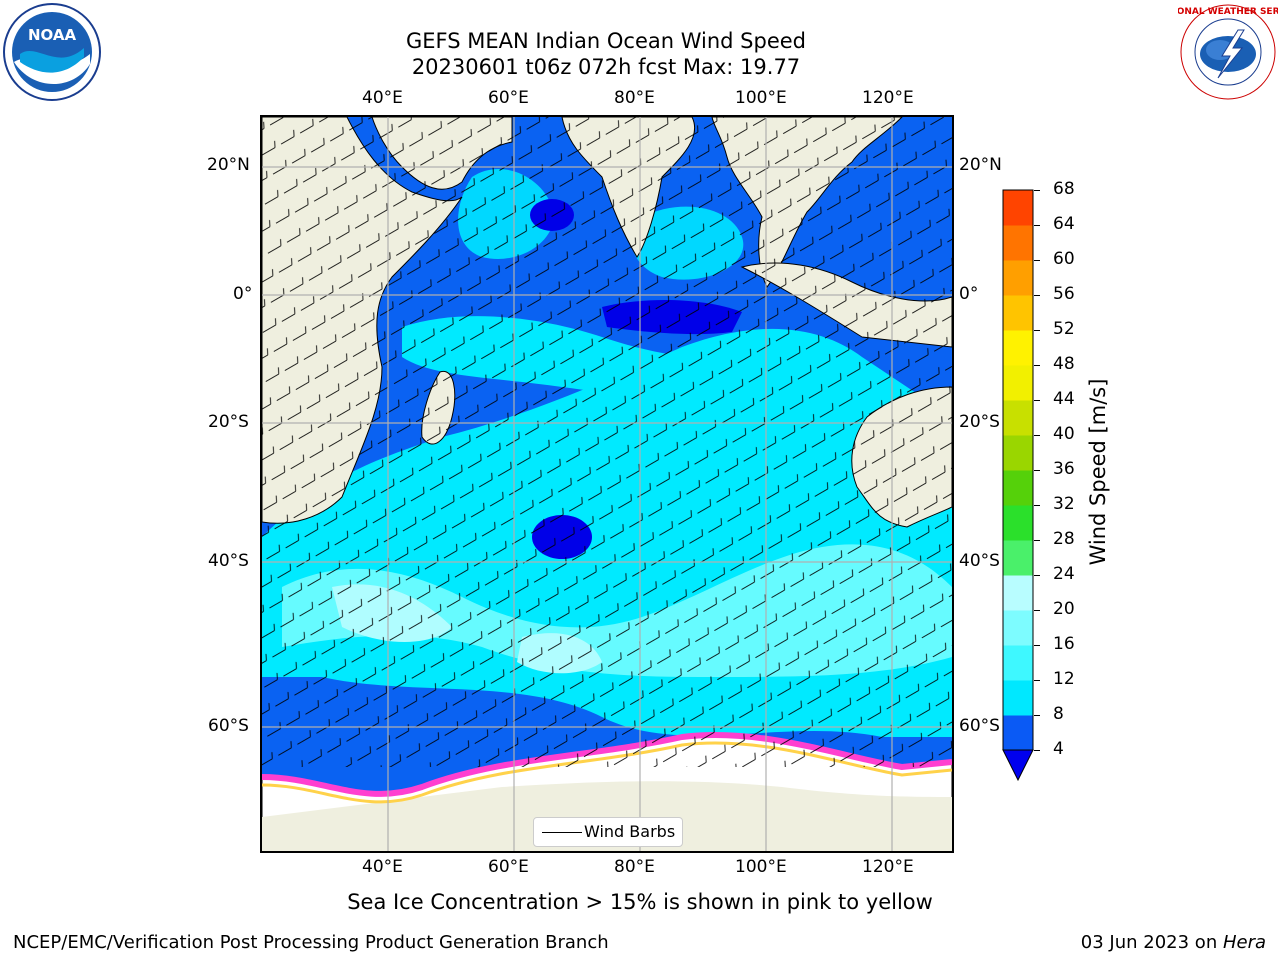  I want to click on colorbar-tick-label: 32, so click(1064, 504).